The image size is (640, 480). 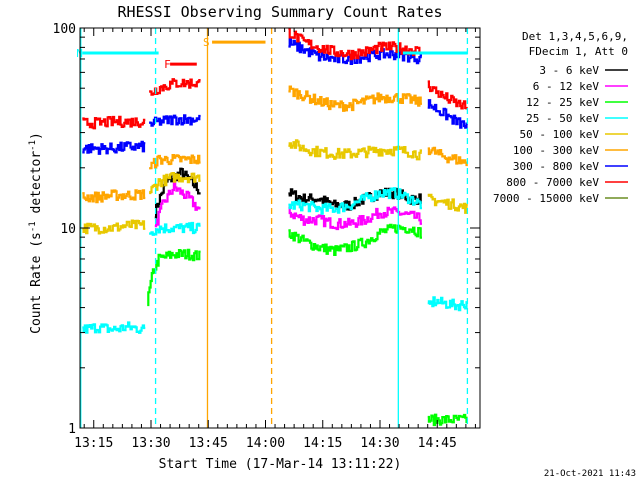 I want to click on legend-label-4: 50 - 100 keV, so click(x=560, y=134).